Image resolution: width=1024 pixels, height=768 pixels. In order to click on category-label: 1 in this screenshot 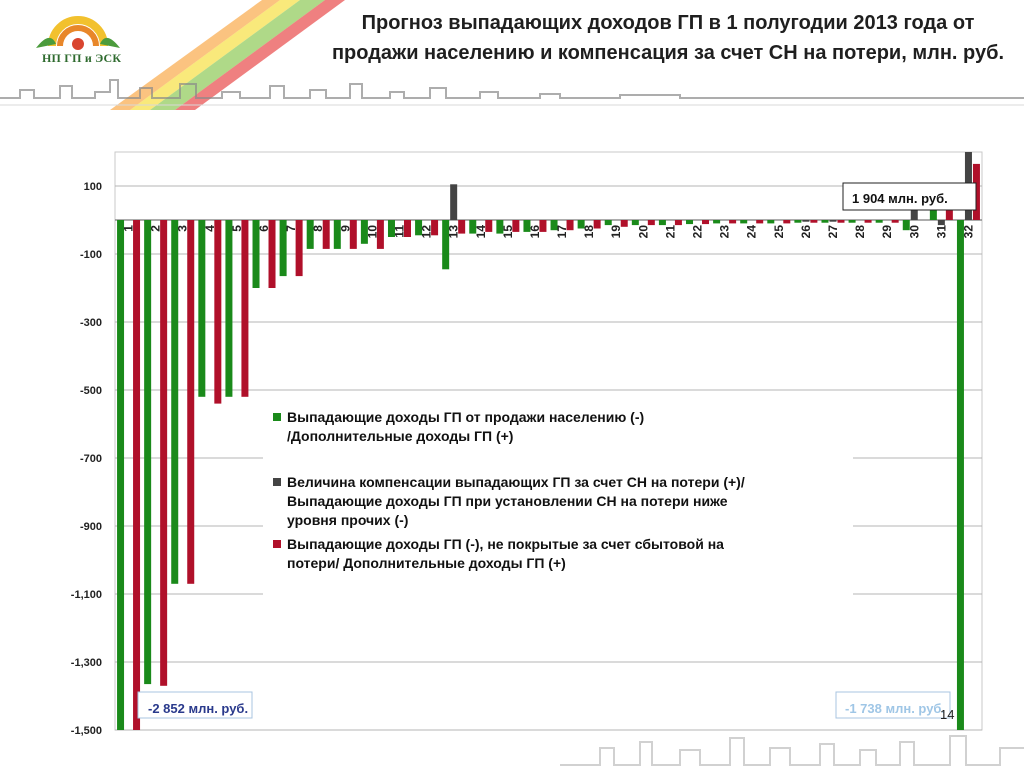, I will do `click(129, 228)`.